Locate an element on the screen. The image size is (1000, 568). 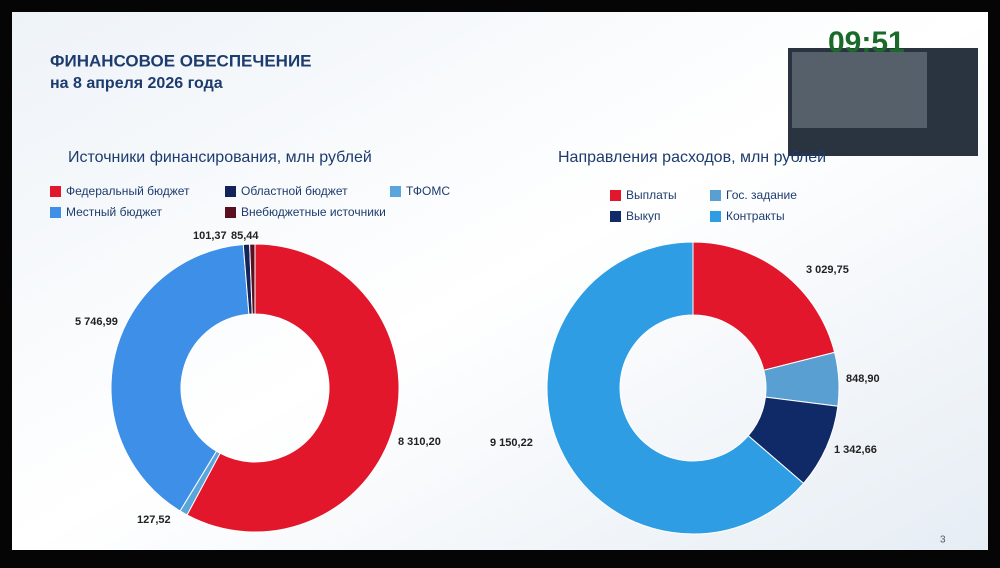
legend-label: Выкуп is located at coordinates (643, 216).